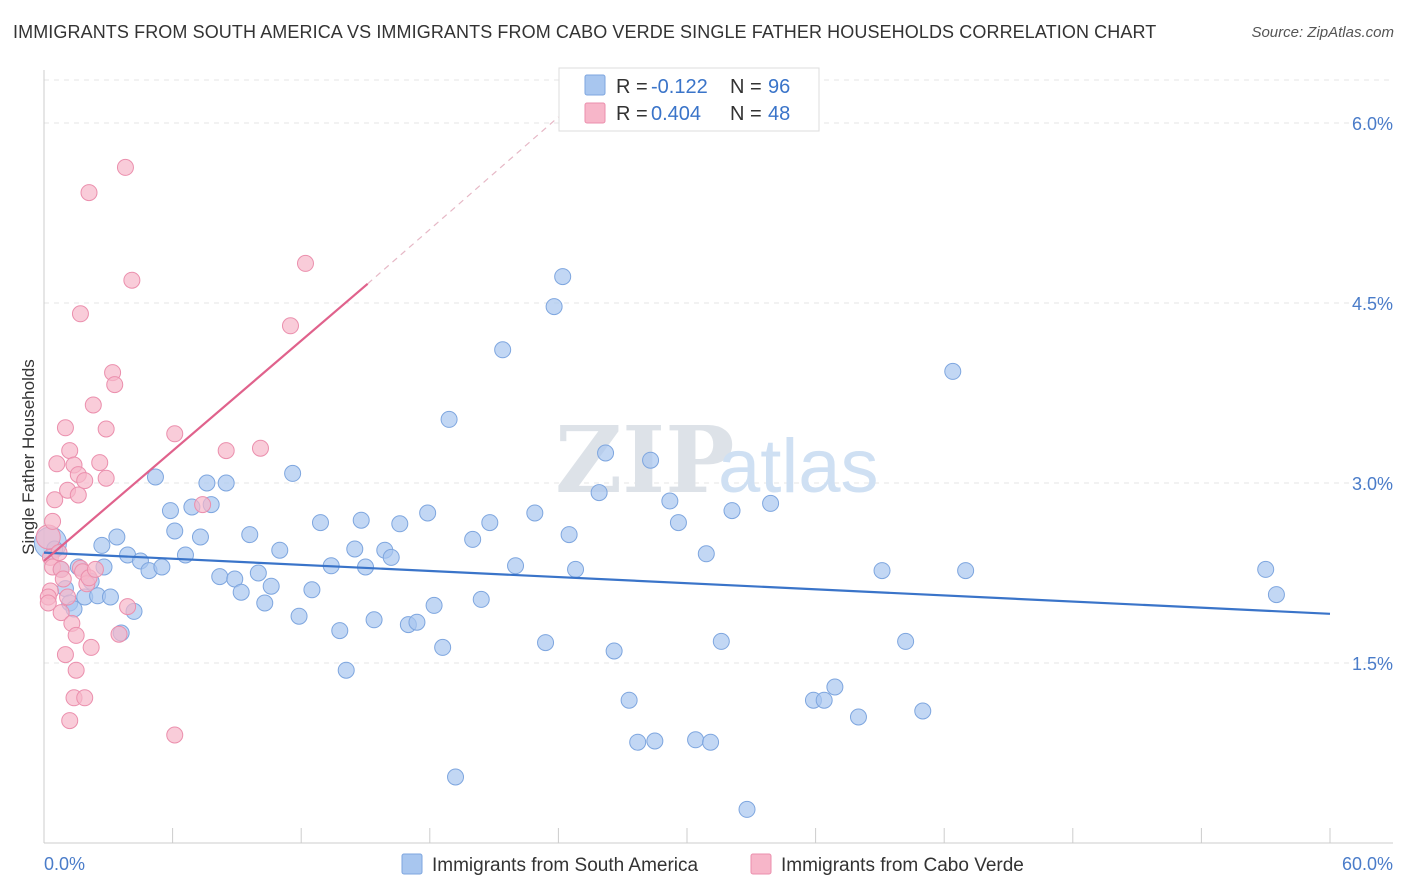 The width and height of the screenshot is (1406, 892). I want to click on legend-r-label-cabo-verde: R =, so click(632, 114).